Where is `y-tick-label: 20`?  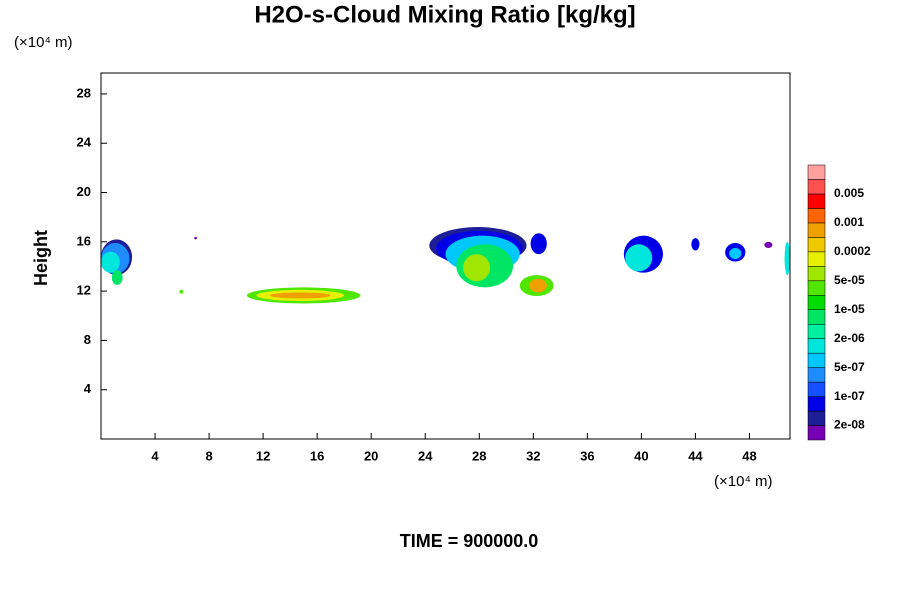 y-tick-label: 20 is located at coordinates (84, 191).